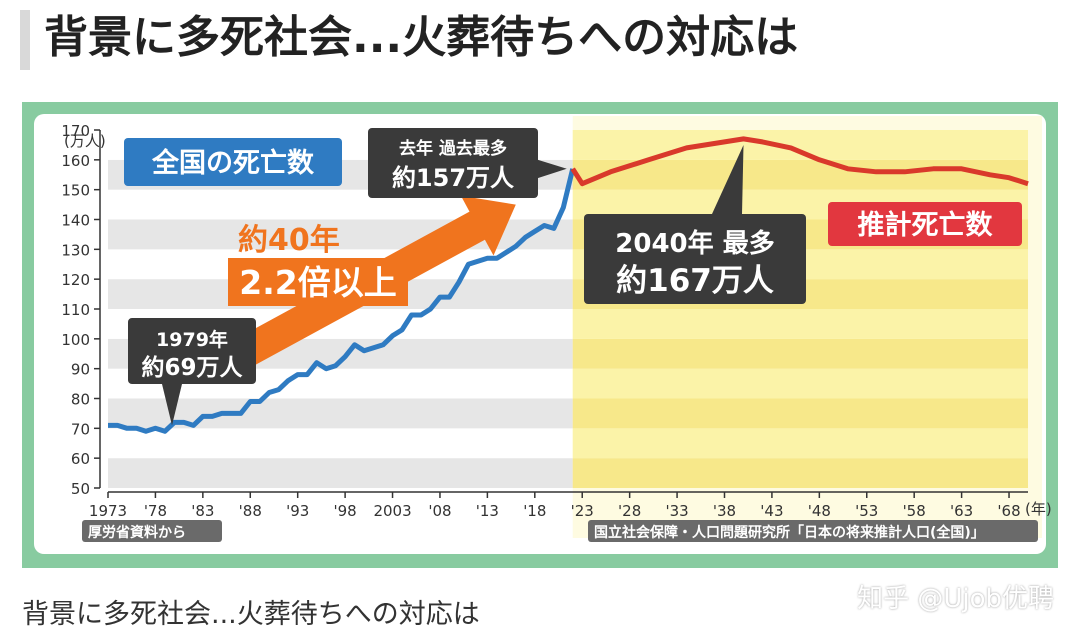 The image size is (1080, 643). I want to click on x-tick-label: '08, so click(439, 511).